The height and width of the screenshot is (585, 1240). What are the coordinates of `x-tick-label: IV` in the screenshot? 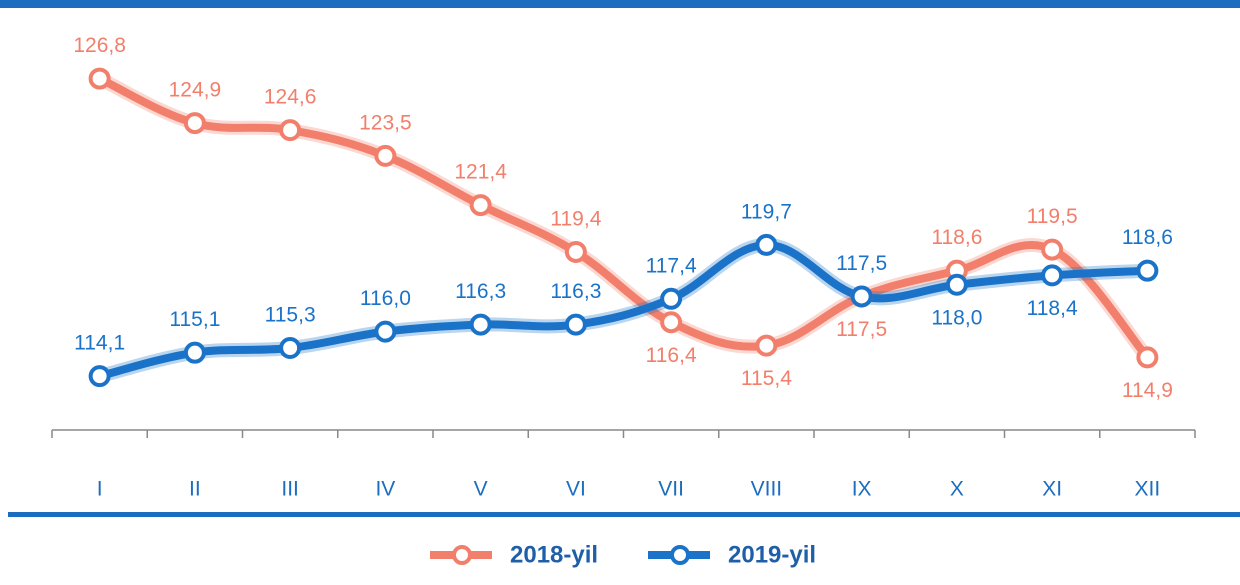 It's located at (385, 489).